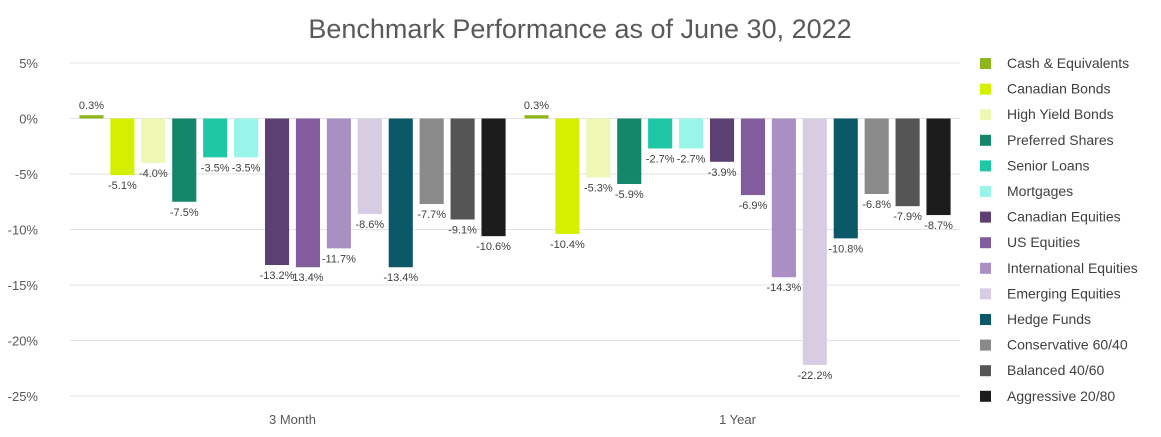  Describe the element at coordinates (369, 225) in the screenshot. I see `data-label: -8.6%` at that location.